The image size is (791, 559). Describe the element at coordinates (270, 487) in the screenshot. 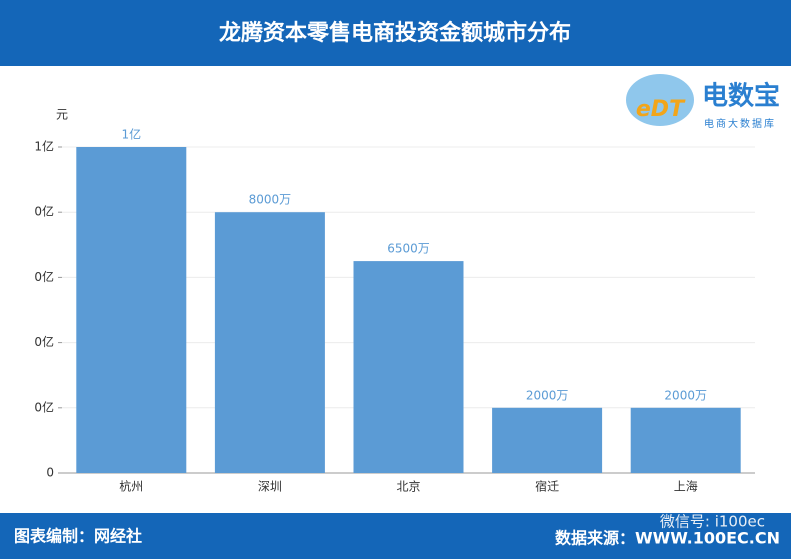

I see `x-tick-label: 深圳` at that location.